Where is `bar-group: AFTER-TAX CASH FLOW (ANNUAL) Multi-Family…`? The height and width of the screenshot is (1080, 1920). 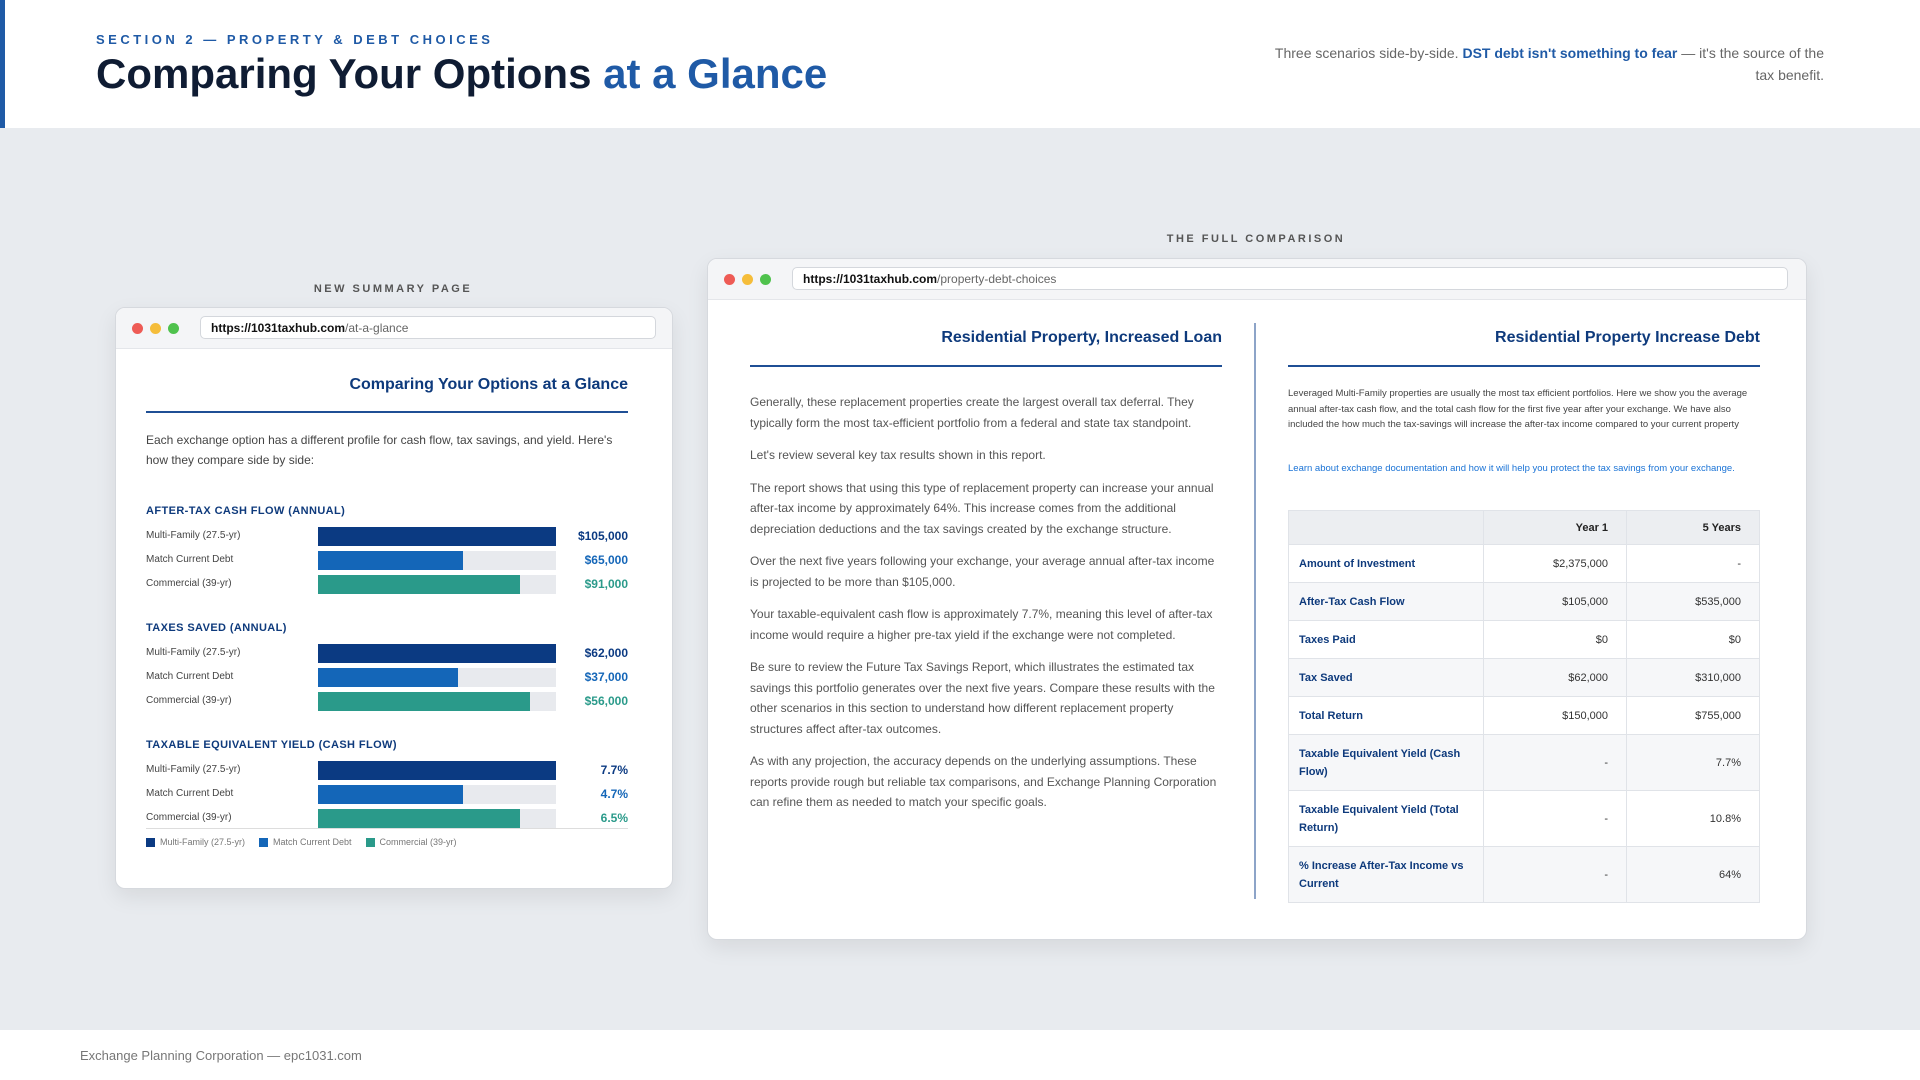 bar-group: AFTER-TAX CASH FLOW (ANNUAL) Multi-Family… is located at coordinates (387, 551).